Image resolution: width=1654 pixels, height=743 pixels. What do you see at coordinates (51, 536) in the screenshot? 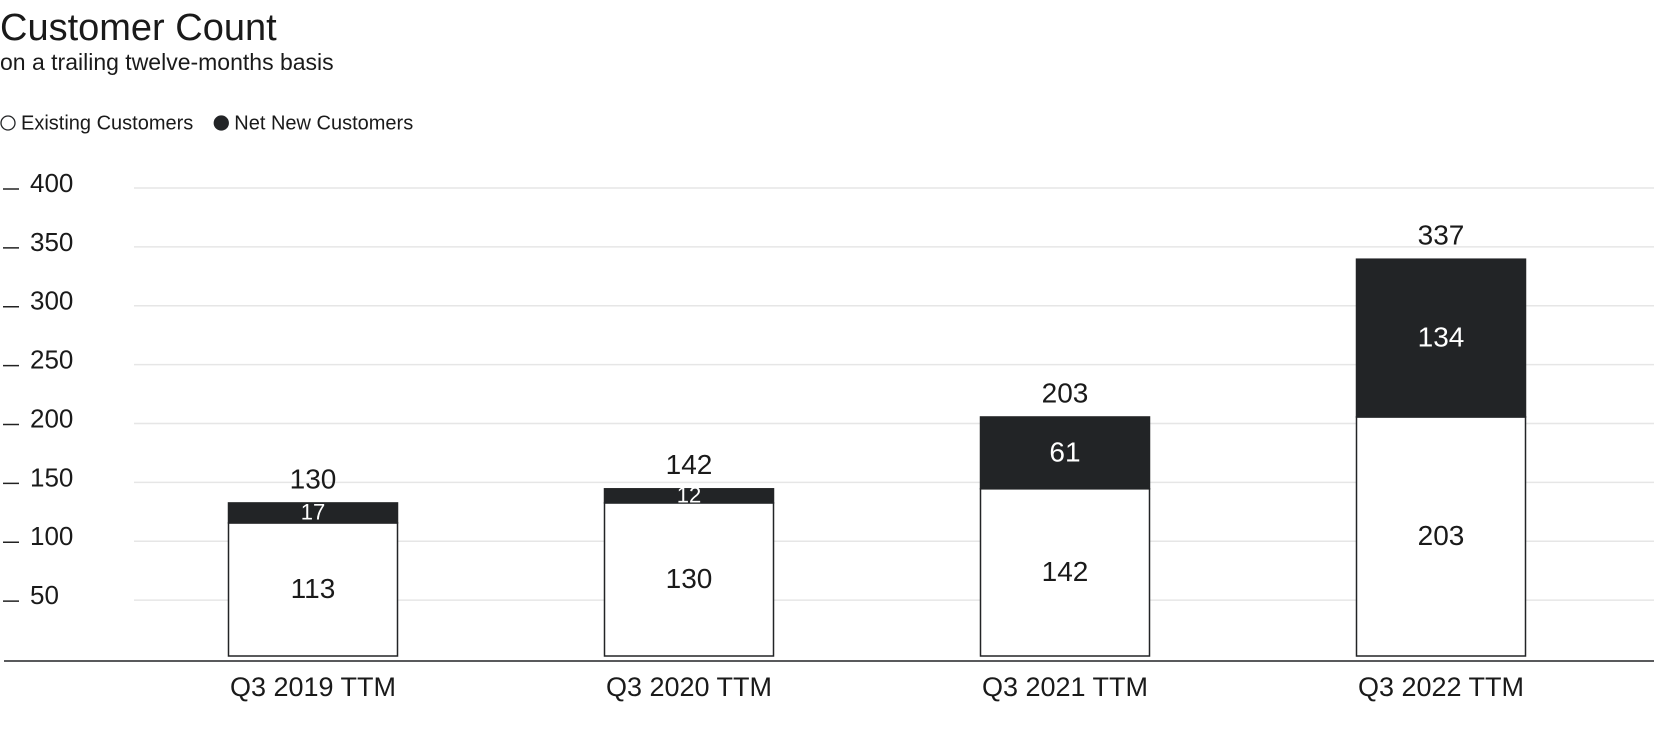
I see `y-tick-label: 100` at bounding box center [51, 536].